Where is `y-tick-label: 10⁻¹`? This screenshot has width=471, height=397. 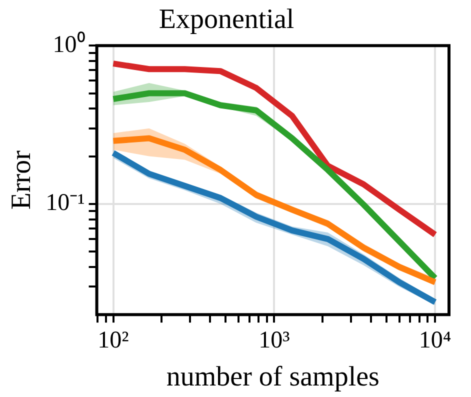 y-tick-label: 10⁻¹ is located at coordinates (65, 203).